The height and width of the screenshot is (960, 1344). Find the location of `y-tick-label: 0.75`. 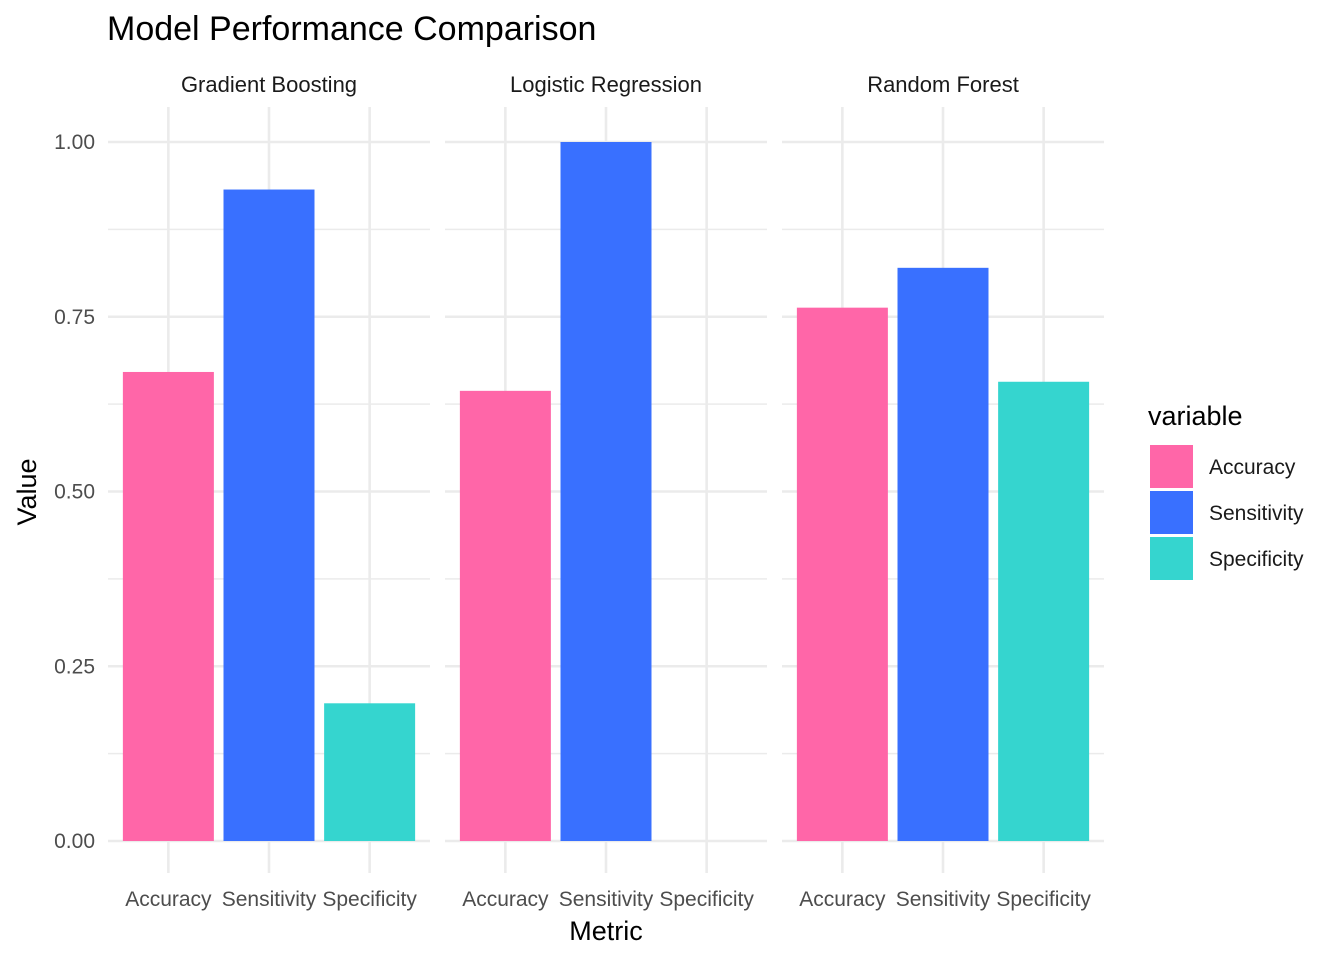

y-tick-label: 0.75 is located at coordinates (74, 317).